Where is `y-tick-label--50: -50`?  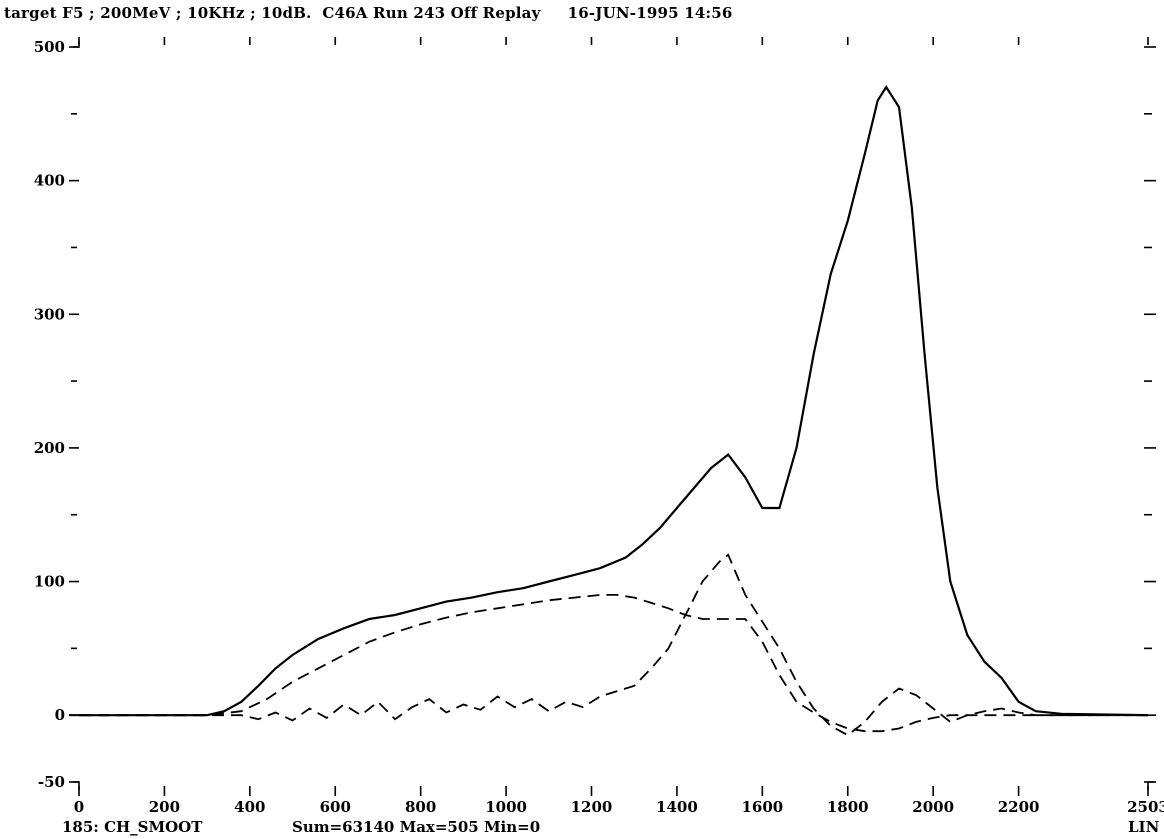
y-tick-label--50: -50 is located at coordinates (51, 782).